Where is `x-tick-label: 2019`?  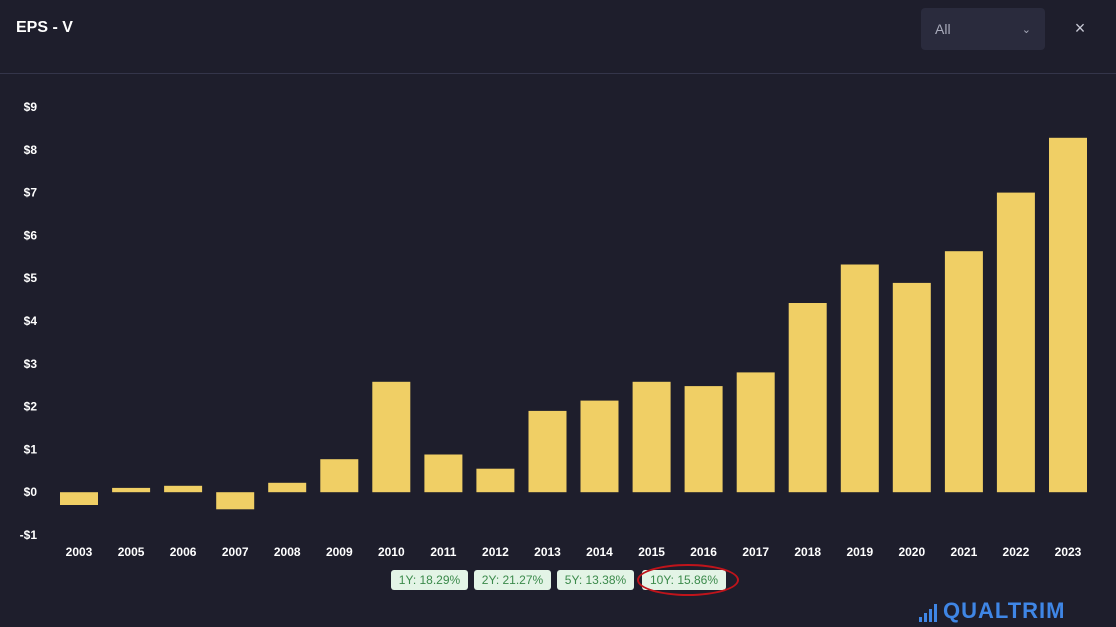 x-tick-label: 2019 is located at coordinates (859, 552).